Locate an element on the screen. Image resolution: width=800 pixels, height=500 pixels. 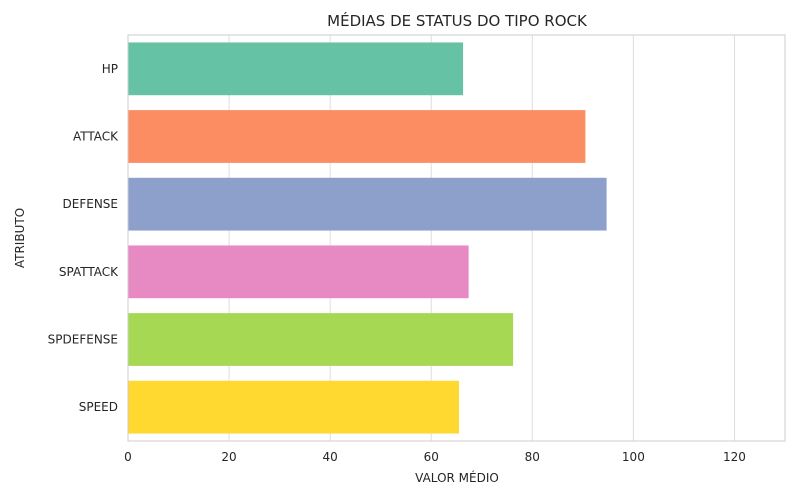
y-tick-label: SPATTACK is located at coordinates (89, 272).